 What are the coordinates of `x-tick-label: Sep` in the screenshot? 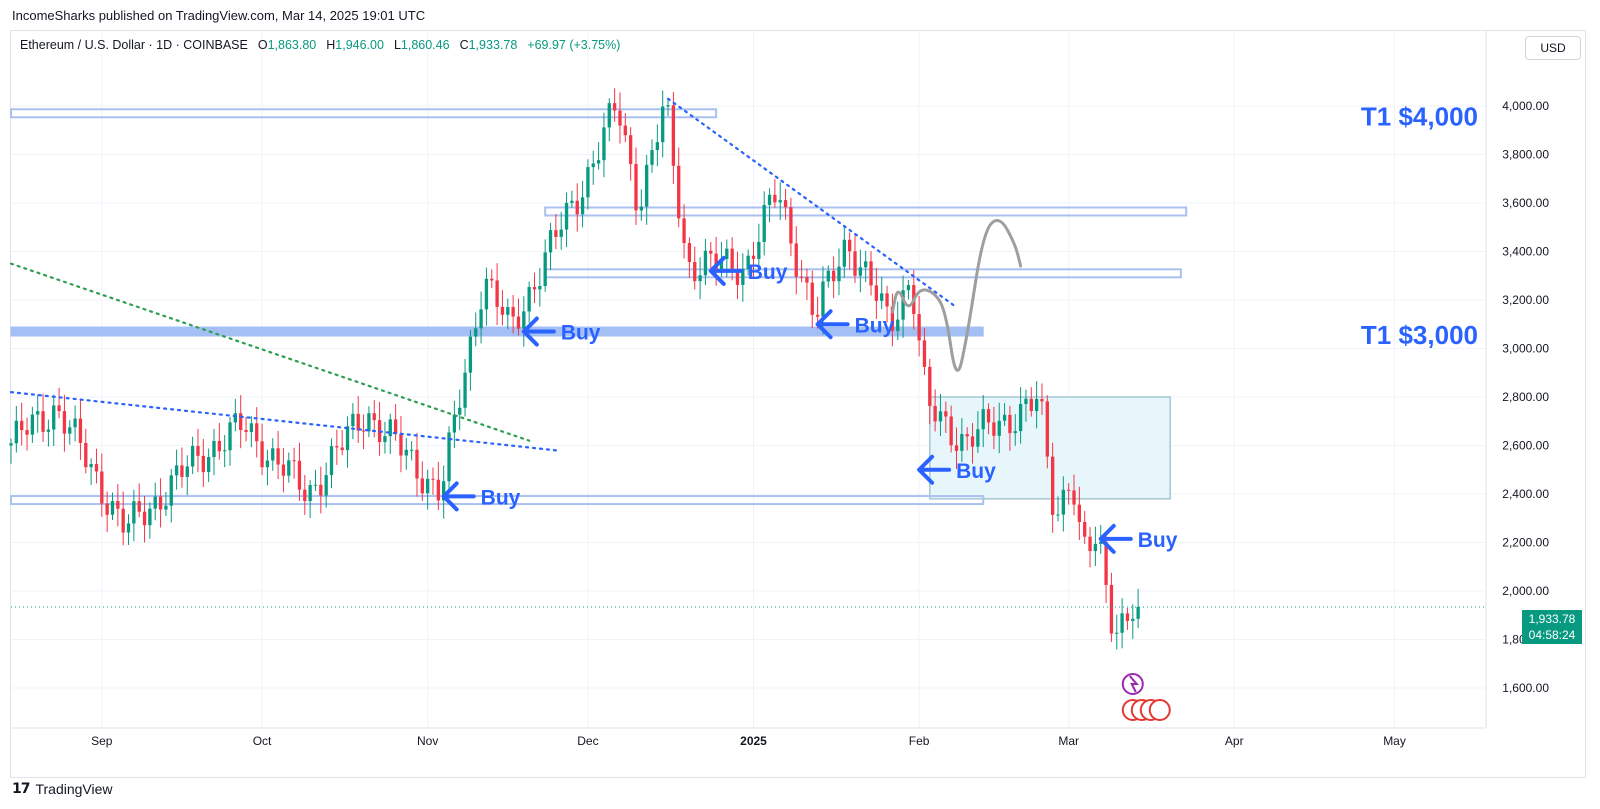 It's located at (102, 741).